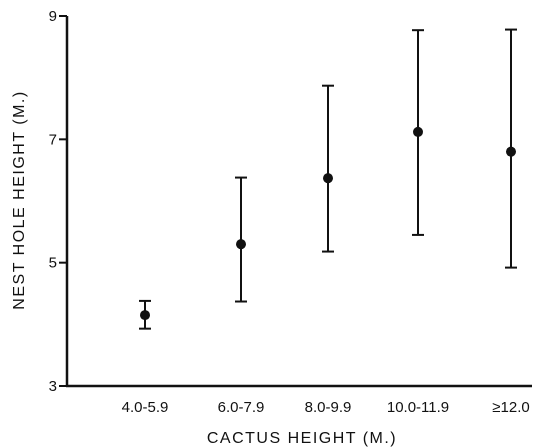 The width and height of the screenshot is (535, 448). I want to click on x-axis-title: CACTUS HEIGHT (M.), so click(302, 438).